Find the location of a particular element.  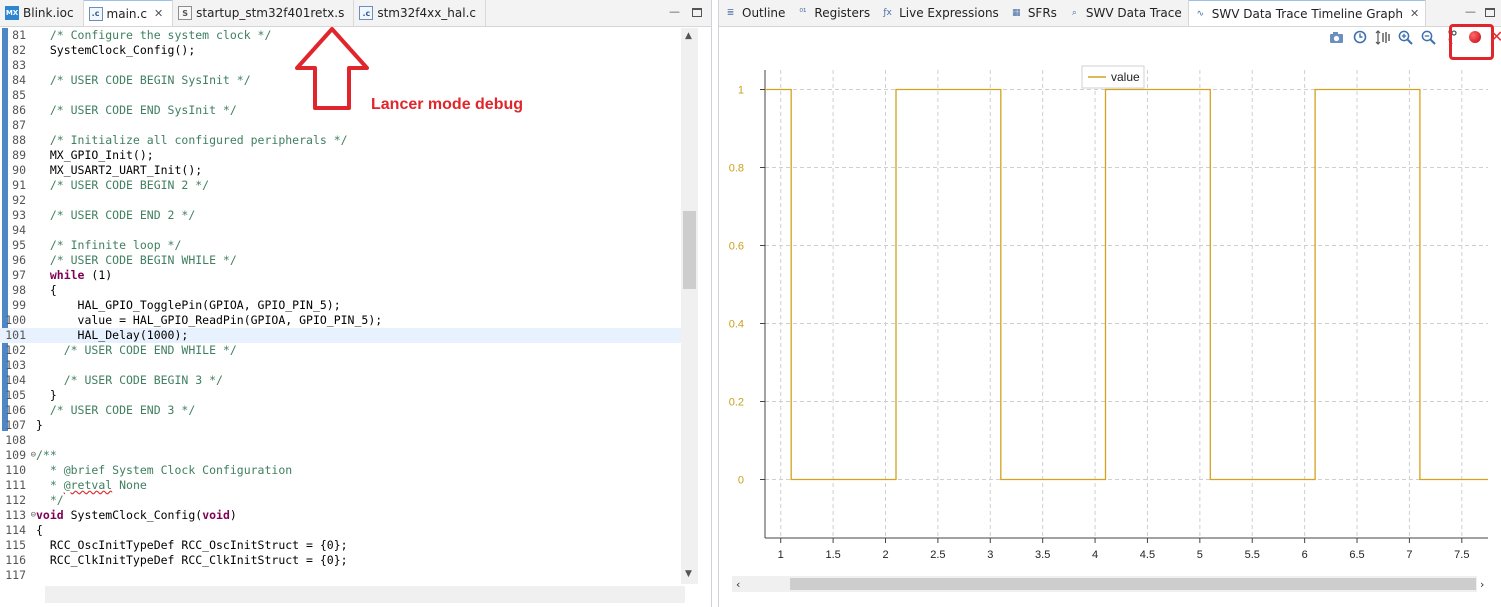

adjust-axis-icon is located at coordinates (1382, 37).